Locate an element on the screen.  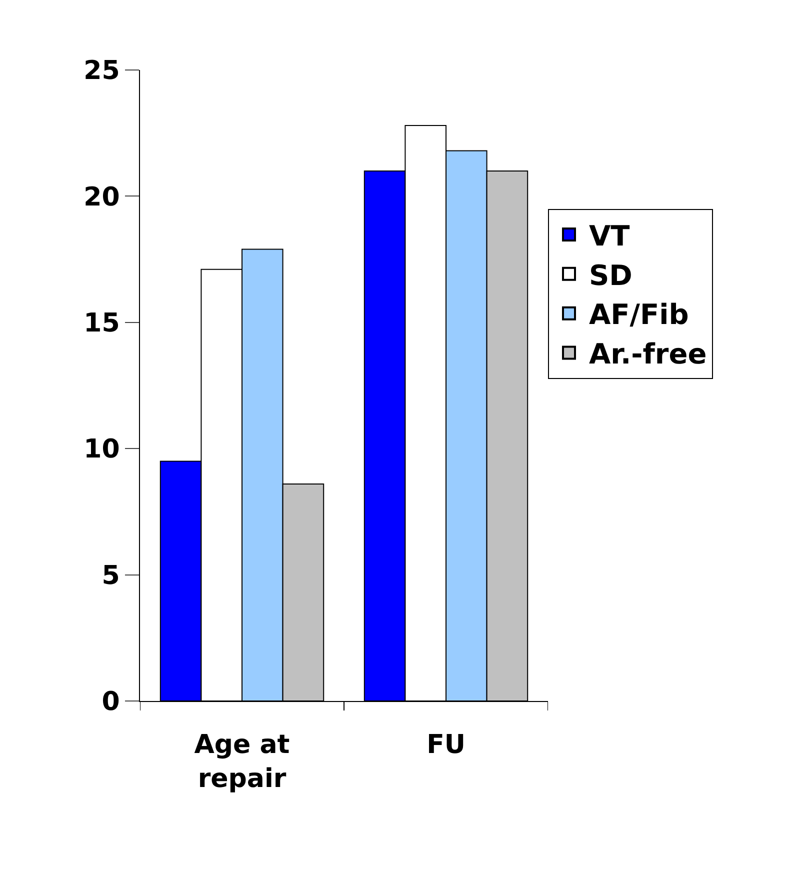
legend-label: Ar.-free is located at coordinates (648, 354).